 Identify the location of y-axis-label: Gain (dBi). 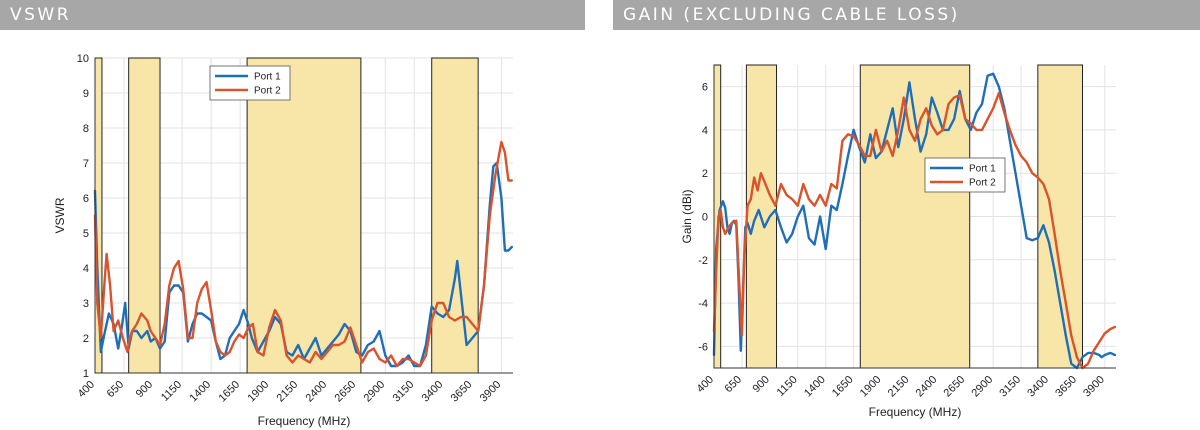
(687, 216).